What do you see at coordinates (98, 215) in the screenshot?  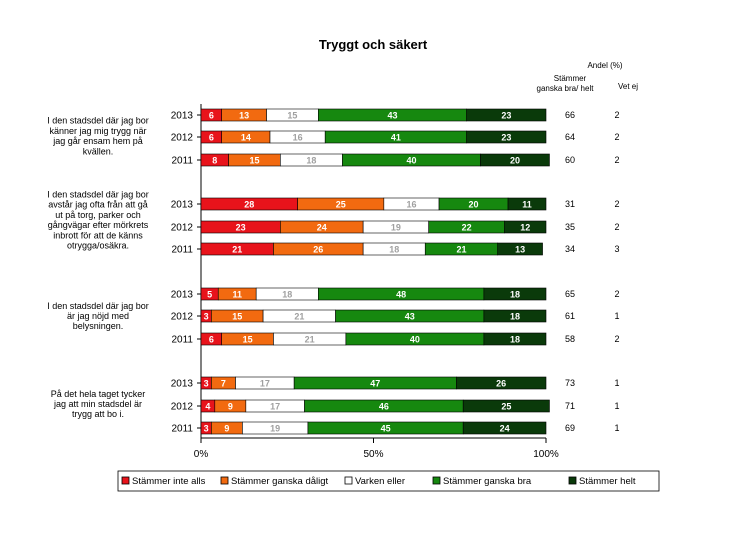 I see `question-label-line: ut på torg, parker och` at bounding box center [98, 215].